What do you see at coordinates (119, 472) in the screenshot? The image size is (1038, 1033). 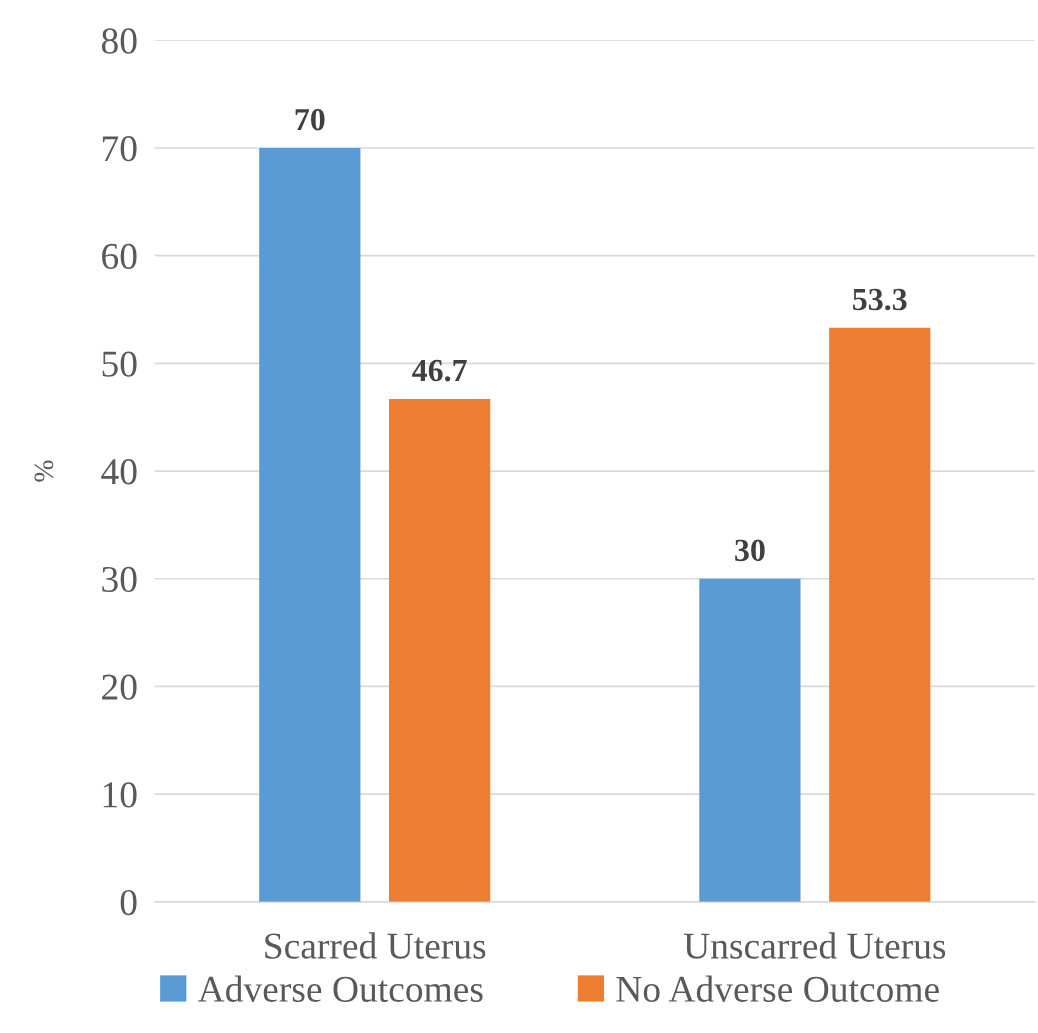 I see `y-tick-label: 40` at bounding box center [119, 472].